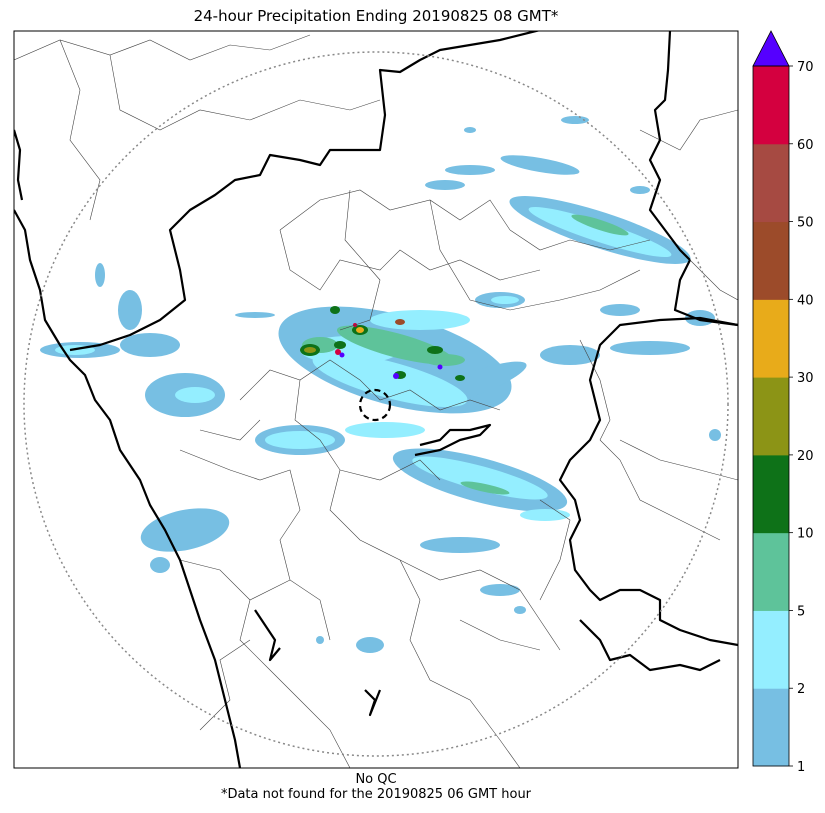  I want to click on caption-qc-note: No QC, so click(376, 779).